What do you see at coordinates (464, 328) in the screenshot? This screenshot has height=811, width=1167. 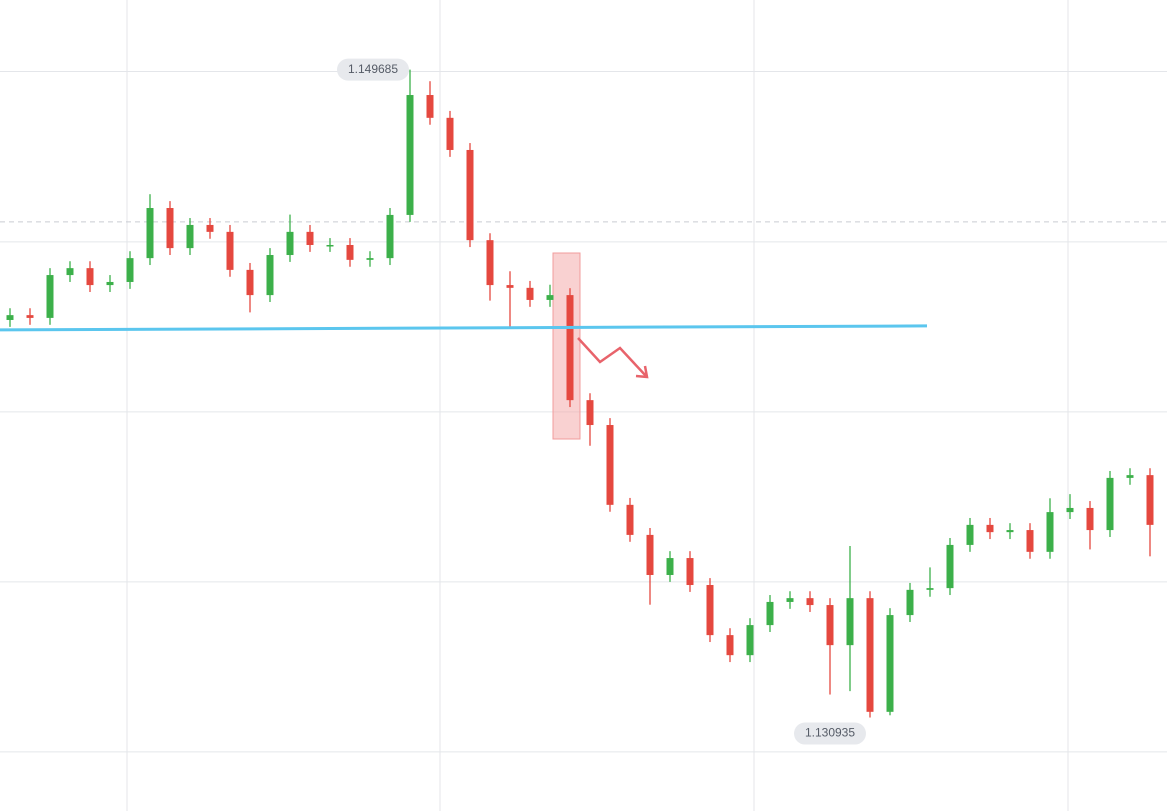 I see `support-line` at bounding box center [464, 328].